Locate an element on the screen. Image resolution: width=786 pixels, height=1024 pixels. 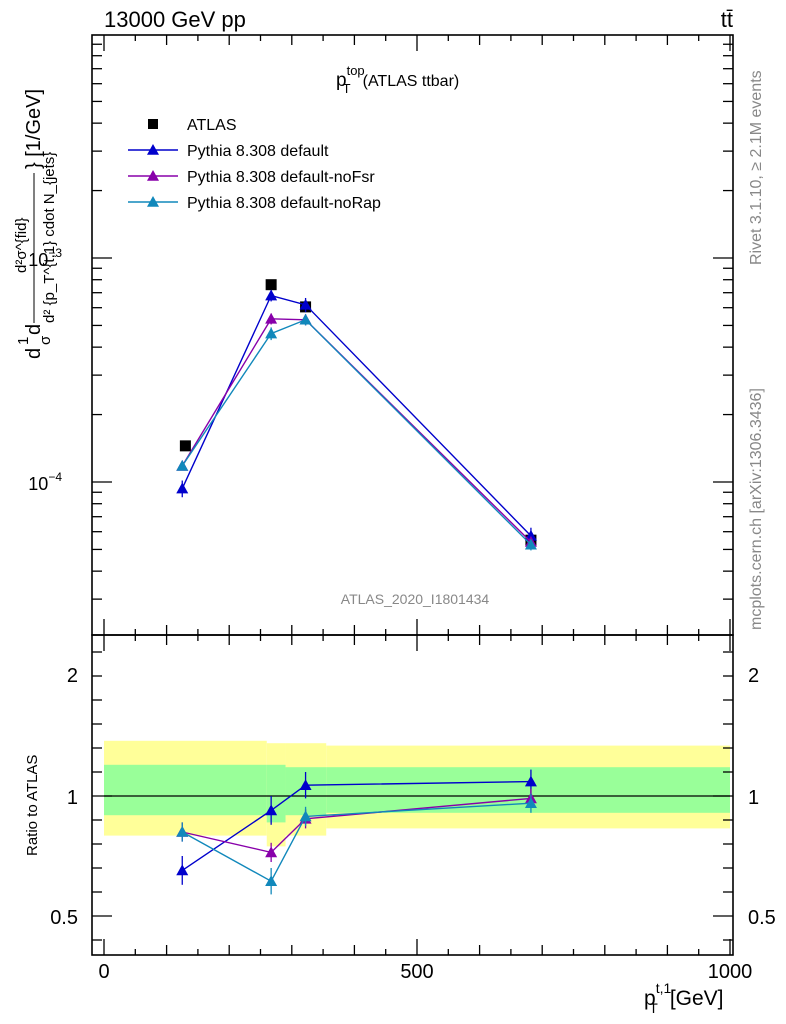
series-atlas is located at coordinates (358, 412).